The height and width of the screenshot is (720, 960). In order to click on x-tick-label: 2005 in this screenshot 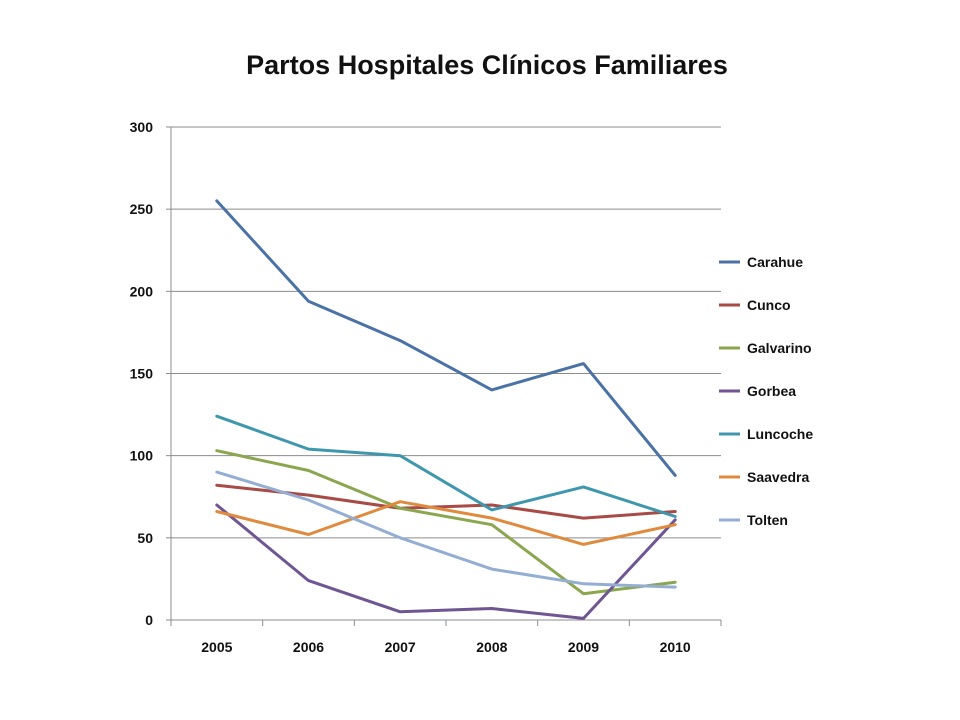, I will do `click(216, 647)`.